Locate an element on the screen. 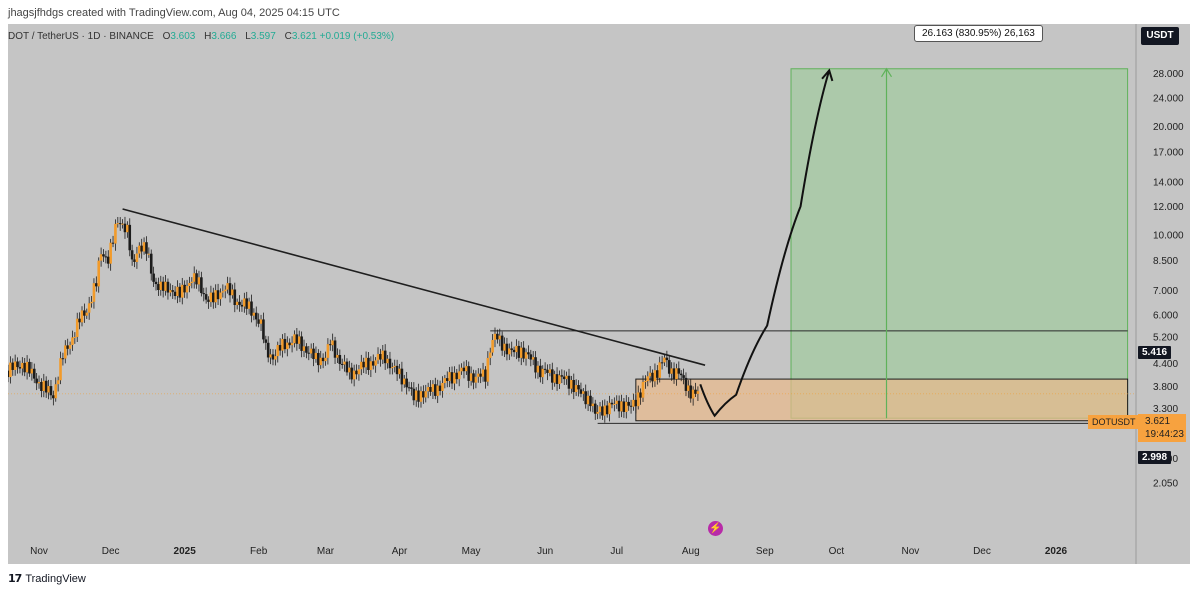  x-tick-label: Jun is located at coordinates (545, 551).